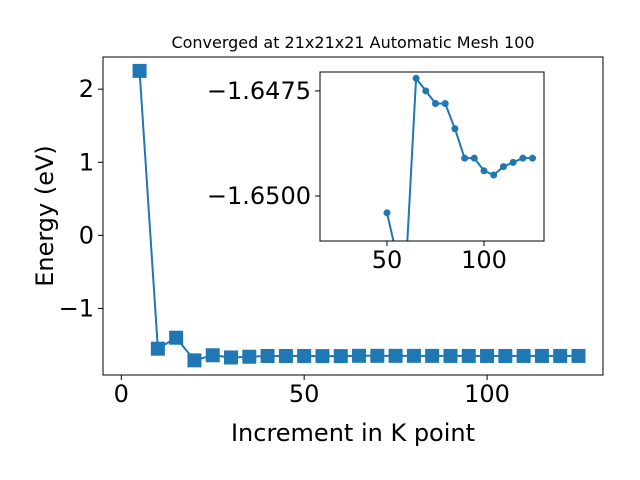 The height and width of the screenshot is (480, 640). Describe the element at coordinates (352, 42) in the screenshot. I see `chart-title: Converged at 21x21x21 Automatic Mesh 100` at that location.